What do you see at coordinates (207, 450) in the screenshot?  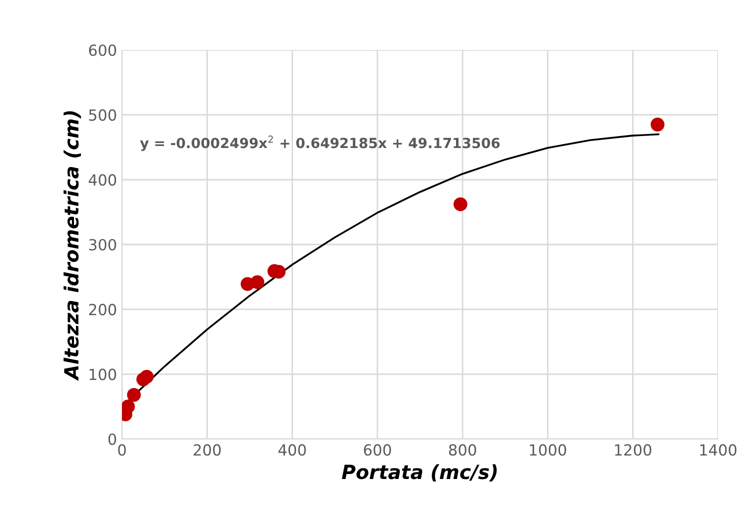 I see `x-tick-label: 200` at bounding box center [207, 450].